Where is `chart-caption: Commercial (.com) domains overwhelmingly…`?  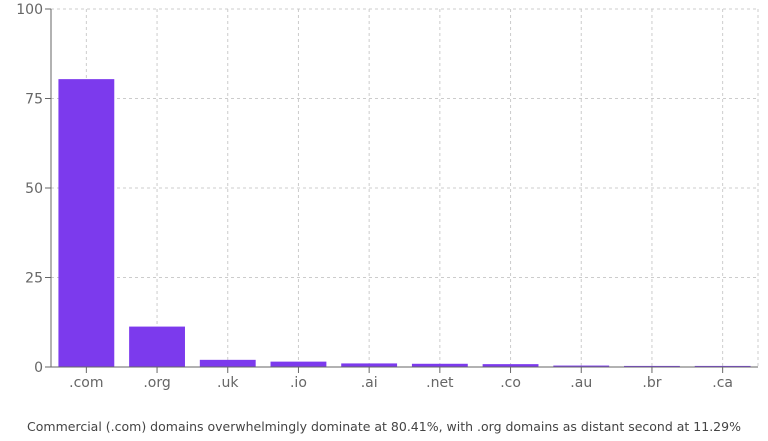 chart-caption: Commercial (.com) domains overwhelmingly… is located at coordinates (384, 426).